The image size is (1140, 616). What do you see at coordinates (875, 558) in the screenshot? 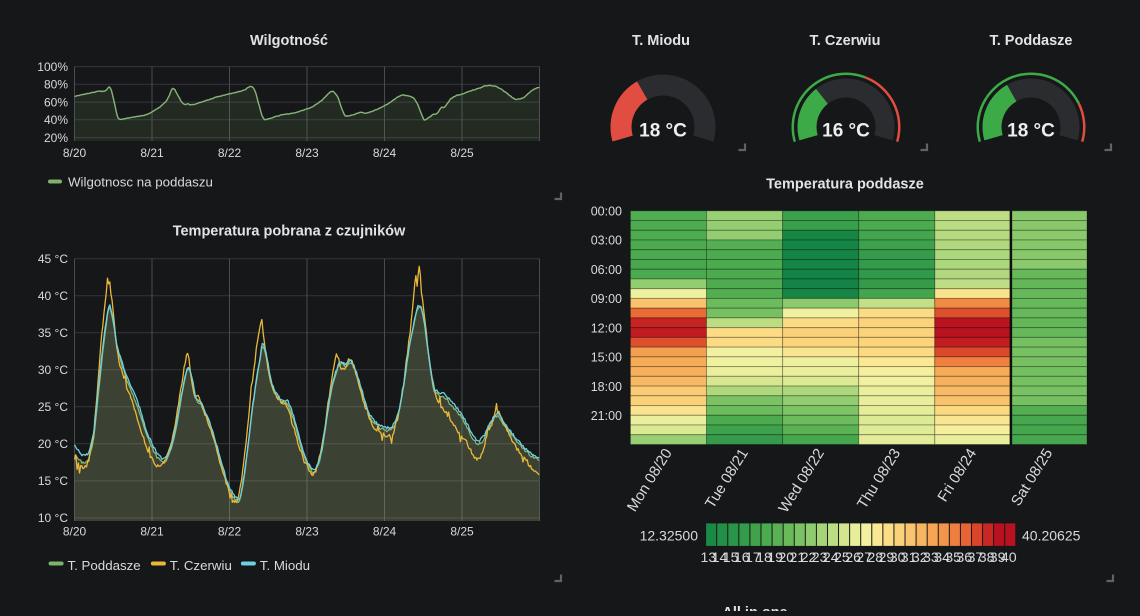
I see `svg-text: 28` at bounding box center [875, 558].